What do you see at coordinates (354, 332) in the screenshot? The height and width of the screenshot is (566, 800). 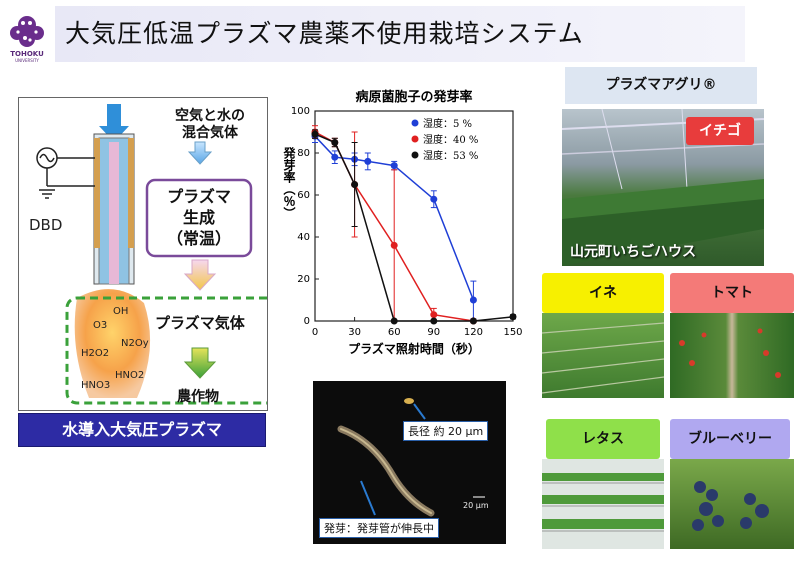 I see `x-tick-label: 30` at bounding box center [354, 332].